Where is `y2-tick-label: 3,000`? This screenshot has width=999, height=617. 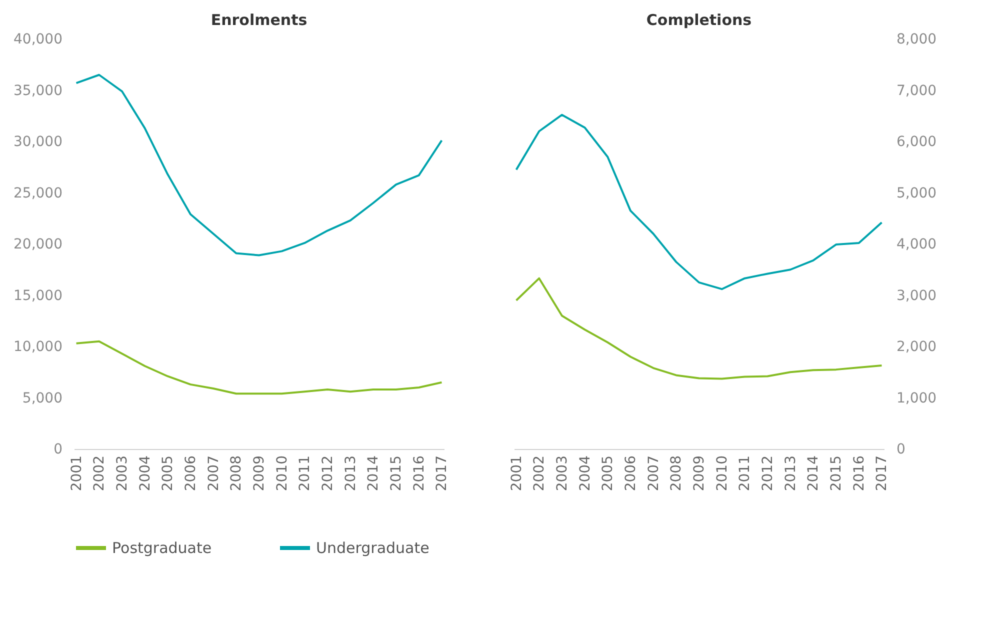
y2-tick-label: 3,000 is located at coordinates (916, 296).